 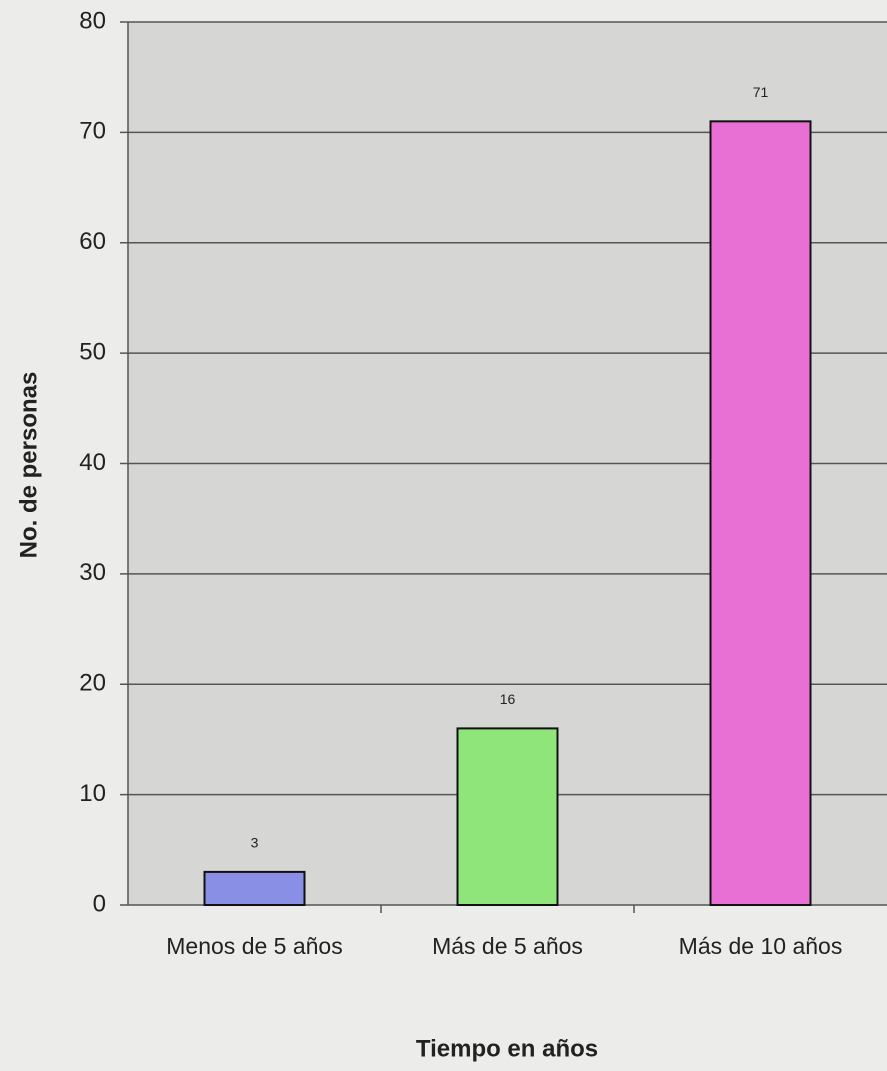 What do you see at coordinates (507, 946) in the screenshot?
I see `x-tick-label: Más de 5 años` at bounding box center [507, 946].